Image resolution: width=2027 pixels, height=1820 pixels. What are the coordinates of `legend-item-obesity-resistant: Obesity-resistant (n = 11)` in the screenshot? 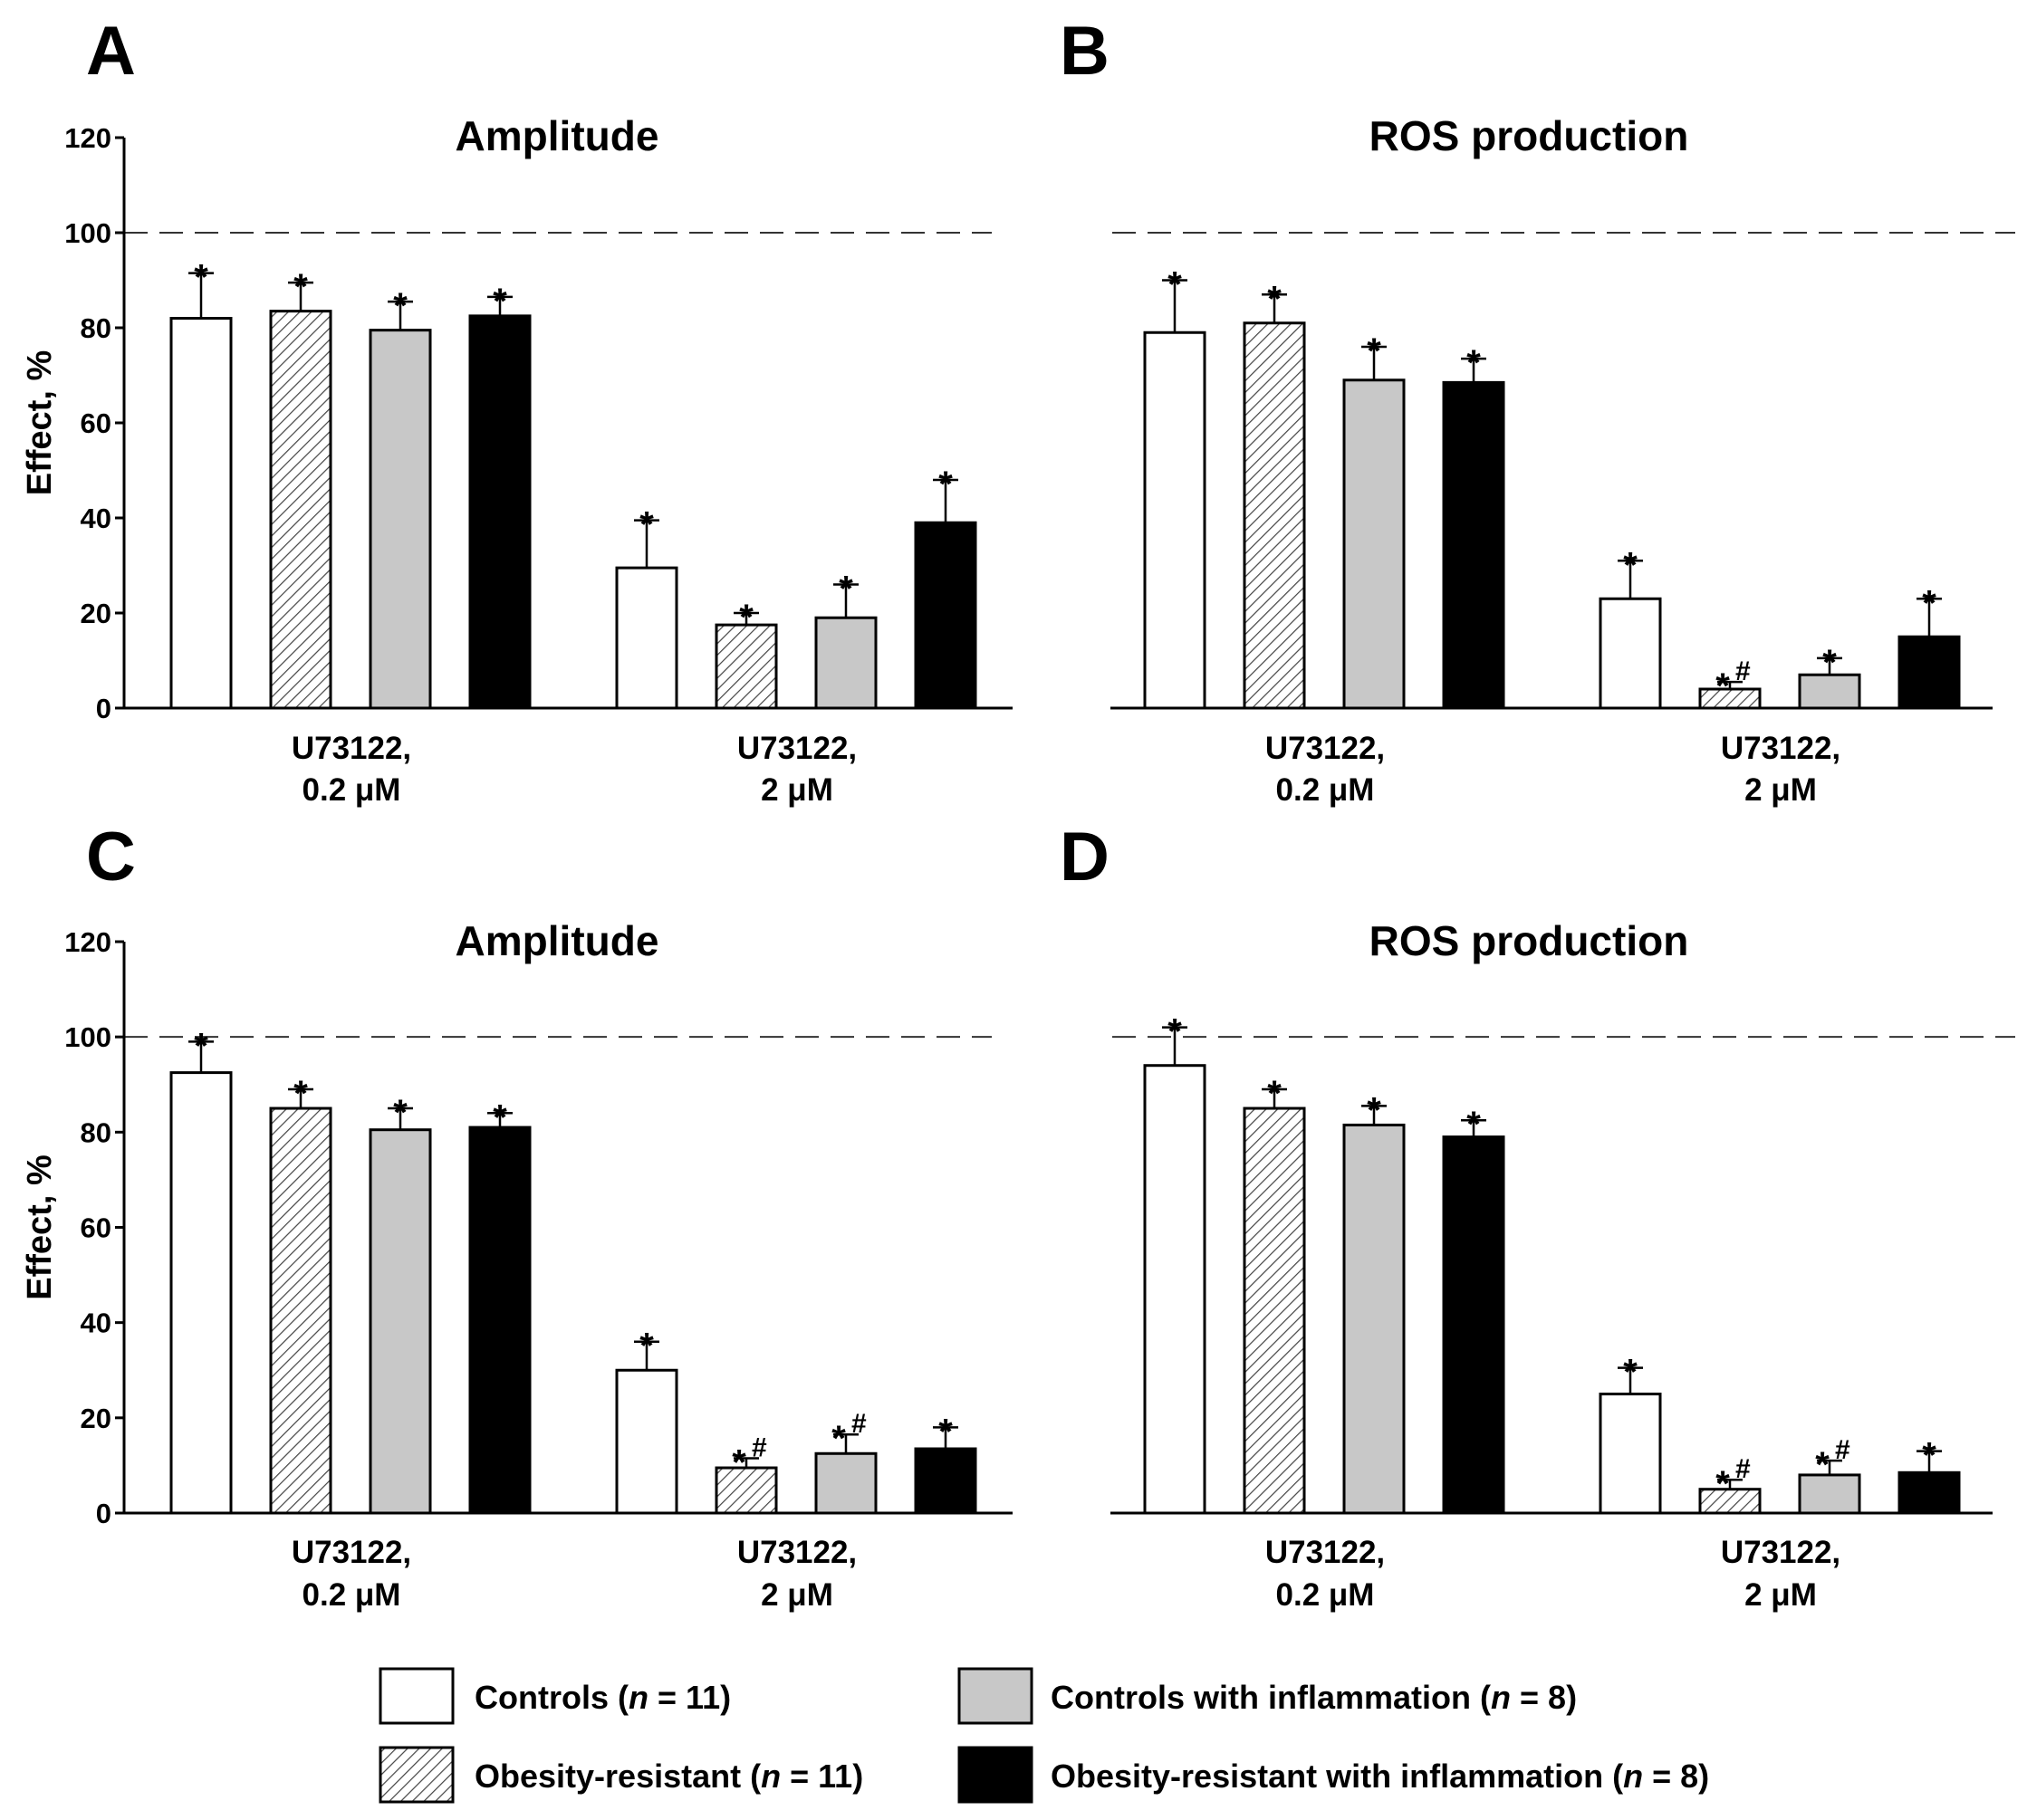 It's located at (621, 1775).